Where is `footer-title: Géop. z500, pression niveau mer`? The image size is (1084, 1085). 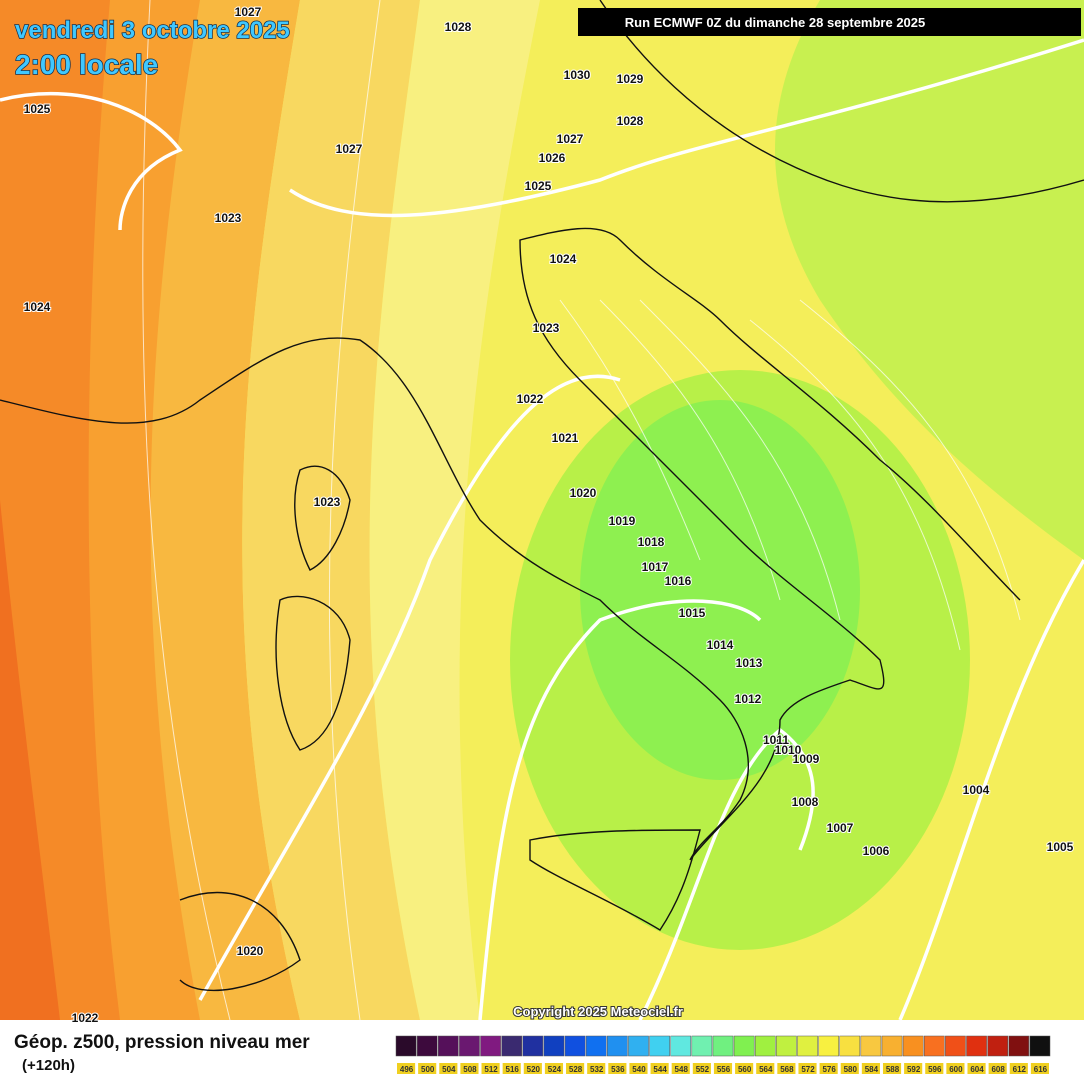 footer-title: Géop. z500, pression niveau mer is located at coordinates (162, 1042).